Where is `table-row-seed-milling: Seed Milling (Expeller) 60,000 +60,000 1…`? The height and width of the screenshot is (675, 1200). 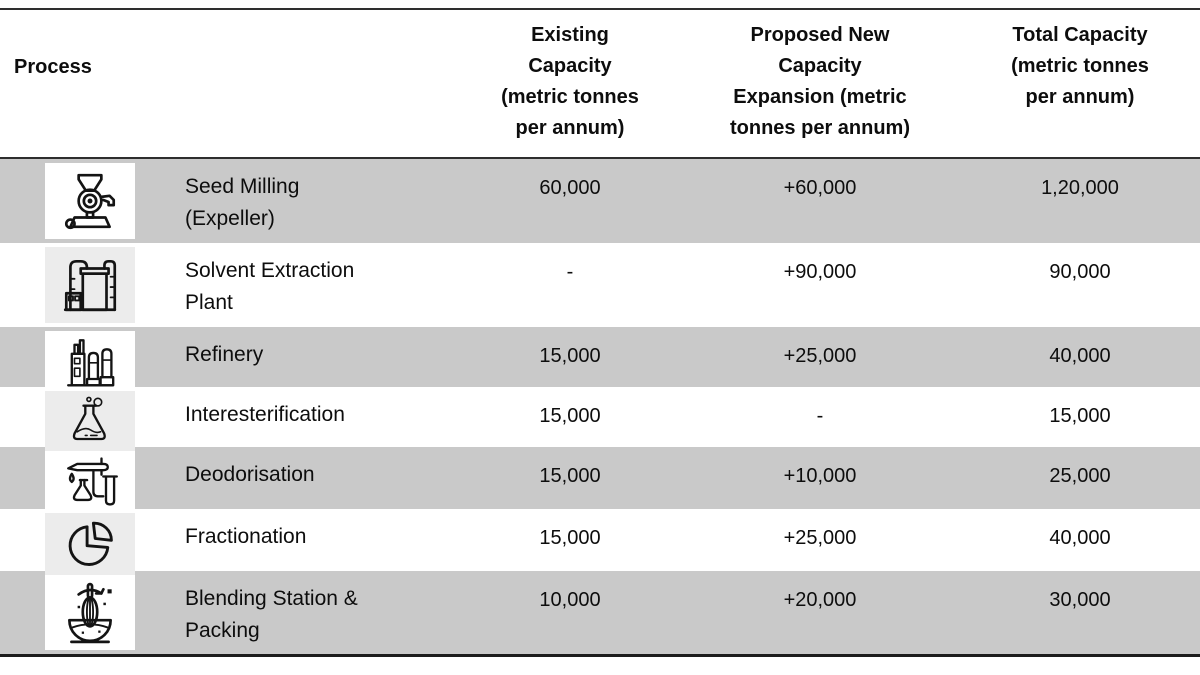 table-row-seed-milling: Seed Milling (Expeller) 60,000 +60,000 1… is located at coordinates (600, 201).